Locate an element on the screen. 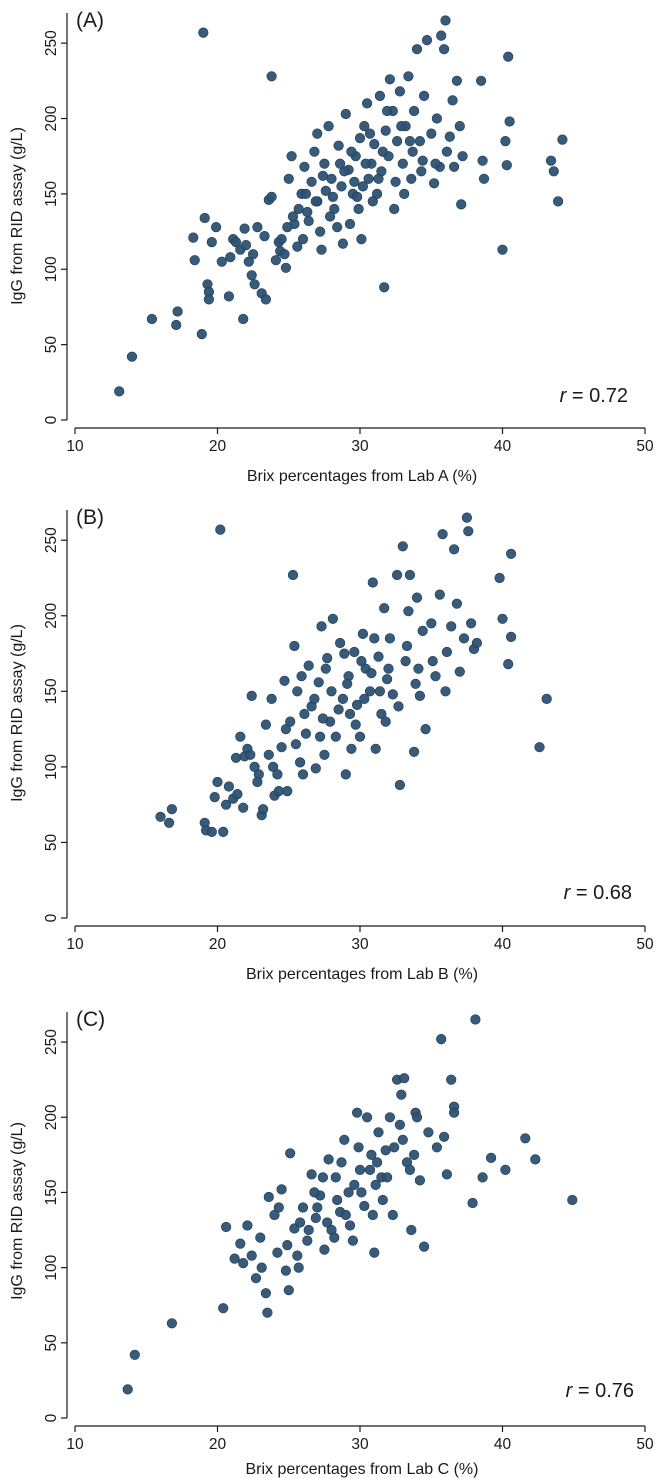 Image resolution: width=657 pixels, height=1478 pixels. x-tick-label-a: 30 is located at coordinates (360, 446).